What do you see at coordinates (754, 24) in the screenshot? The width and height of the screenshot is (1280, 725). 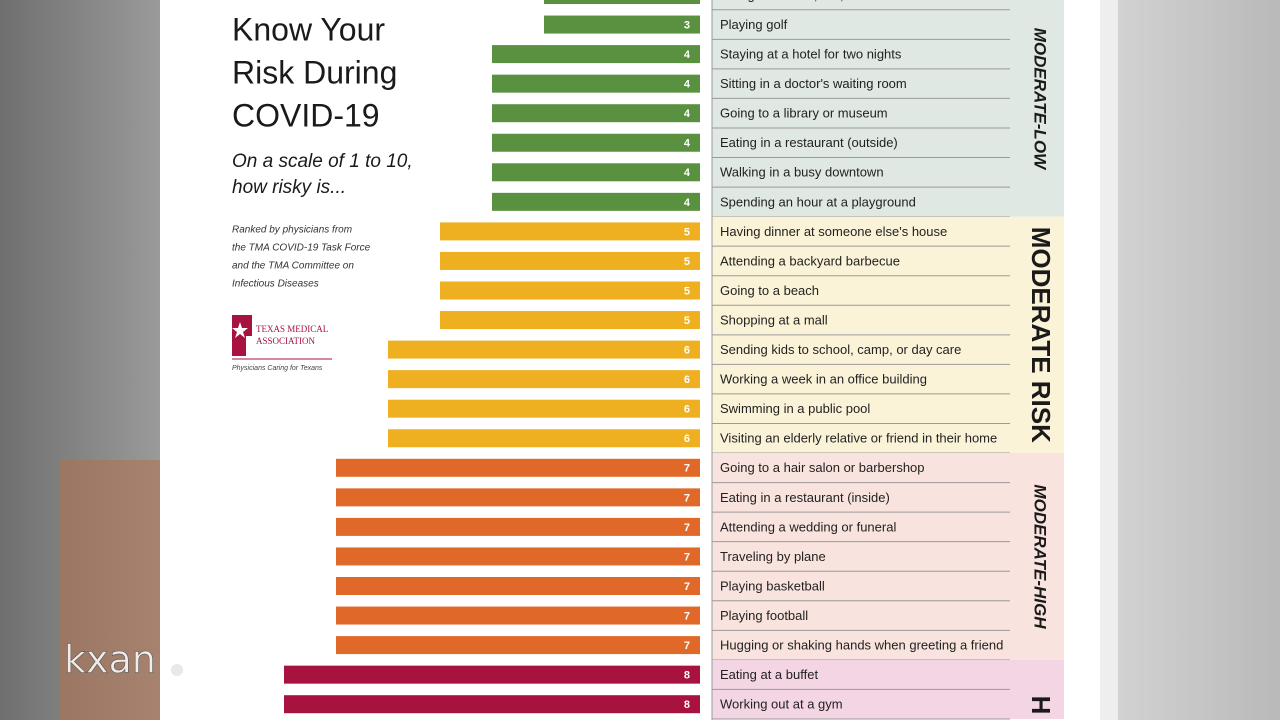 I see `category-label: Playing golf` at bounding box center [754, 24].